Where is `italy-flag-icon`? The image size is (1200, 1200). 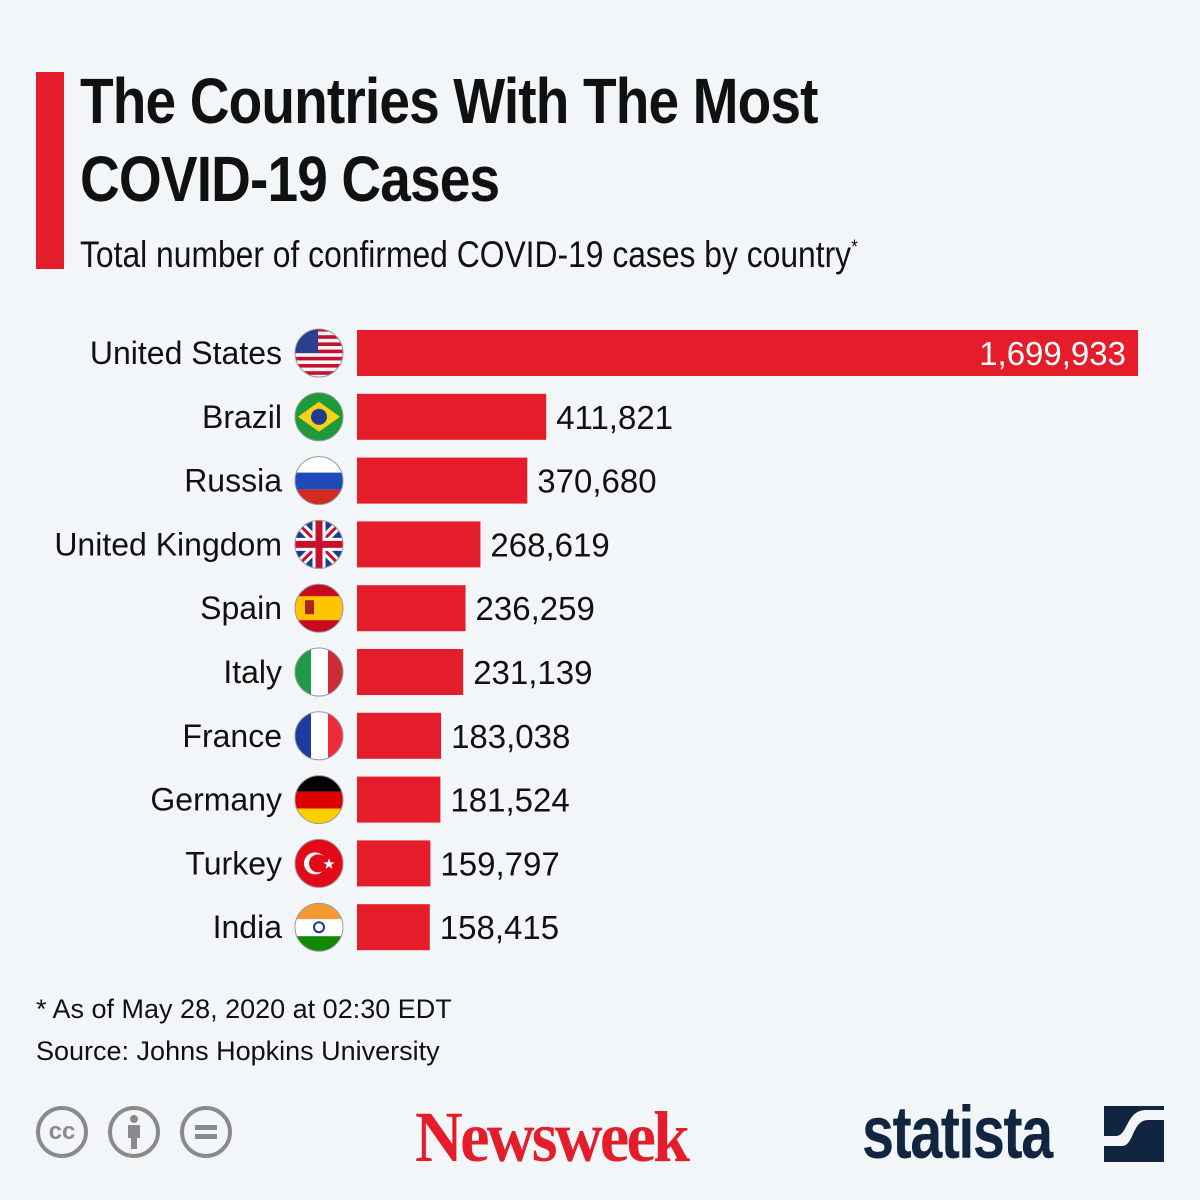 italy-flag-icon is located at coordinates (319, 672).